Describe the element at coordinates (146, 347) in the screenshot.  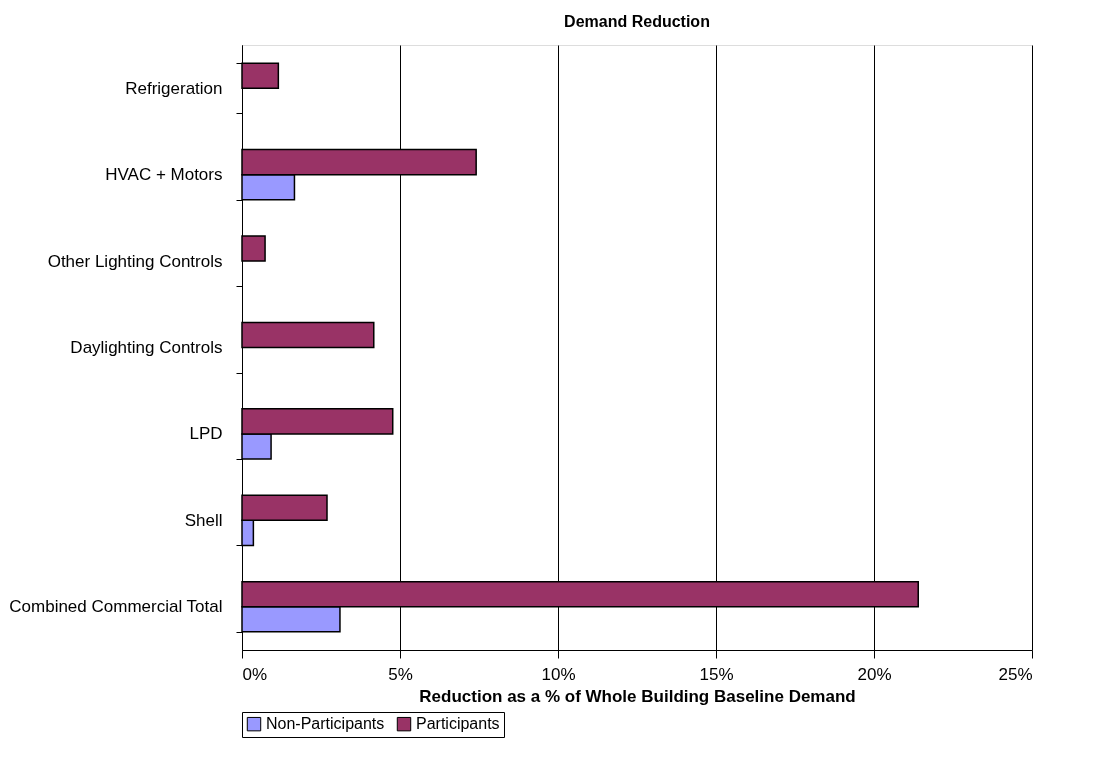
I see `y-tick-label: Daylighting Controls` at that location.